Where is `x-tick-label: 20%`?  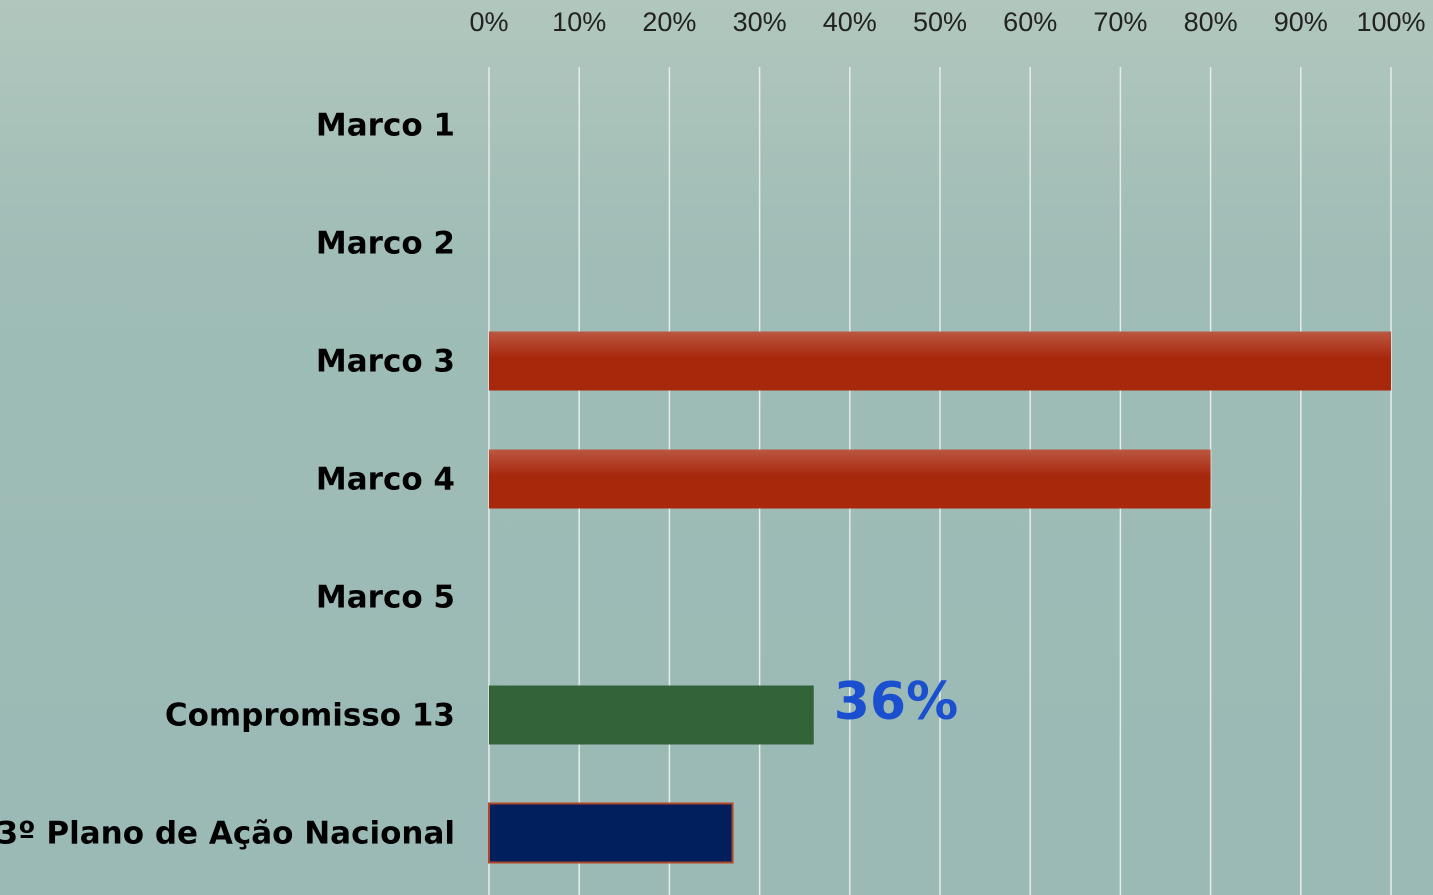 x-tick-label: 20% is located at coordinates (669, 22).